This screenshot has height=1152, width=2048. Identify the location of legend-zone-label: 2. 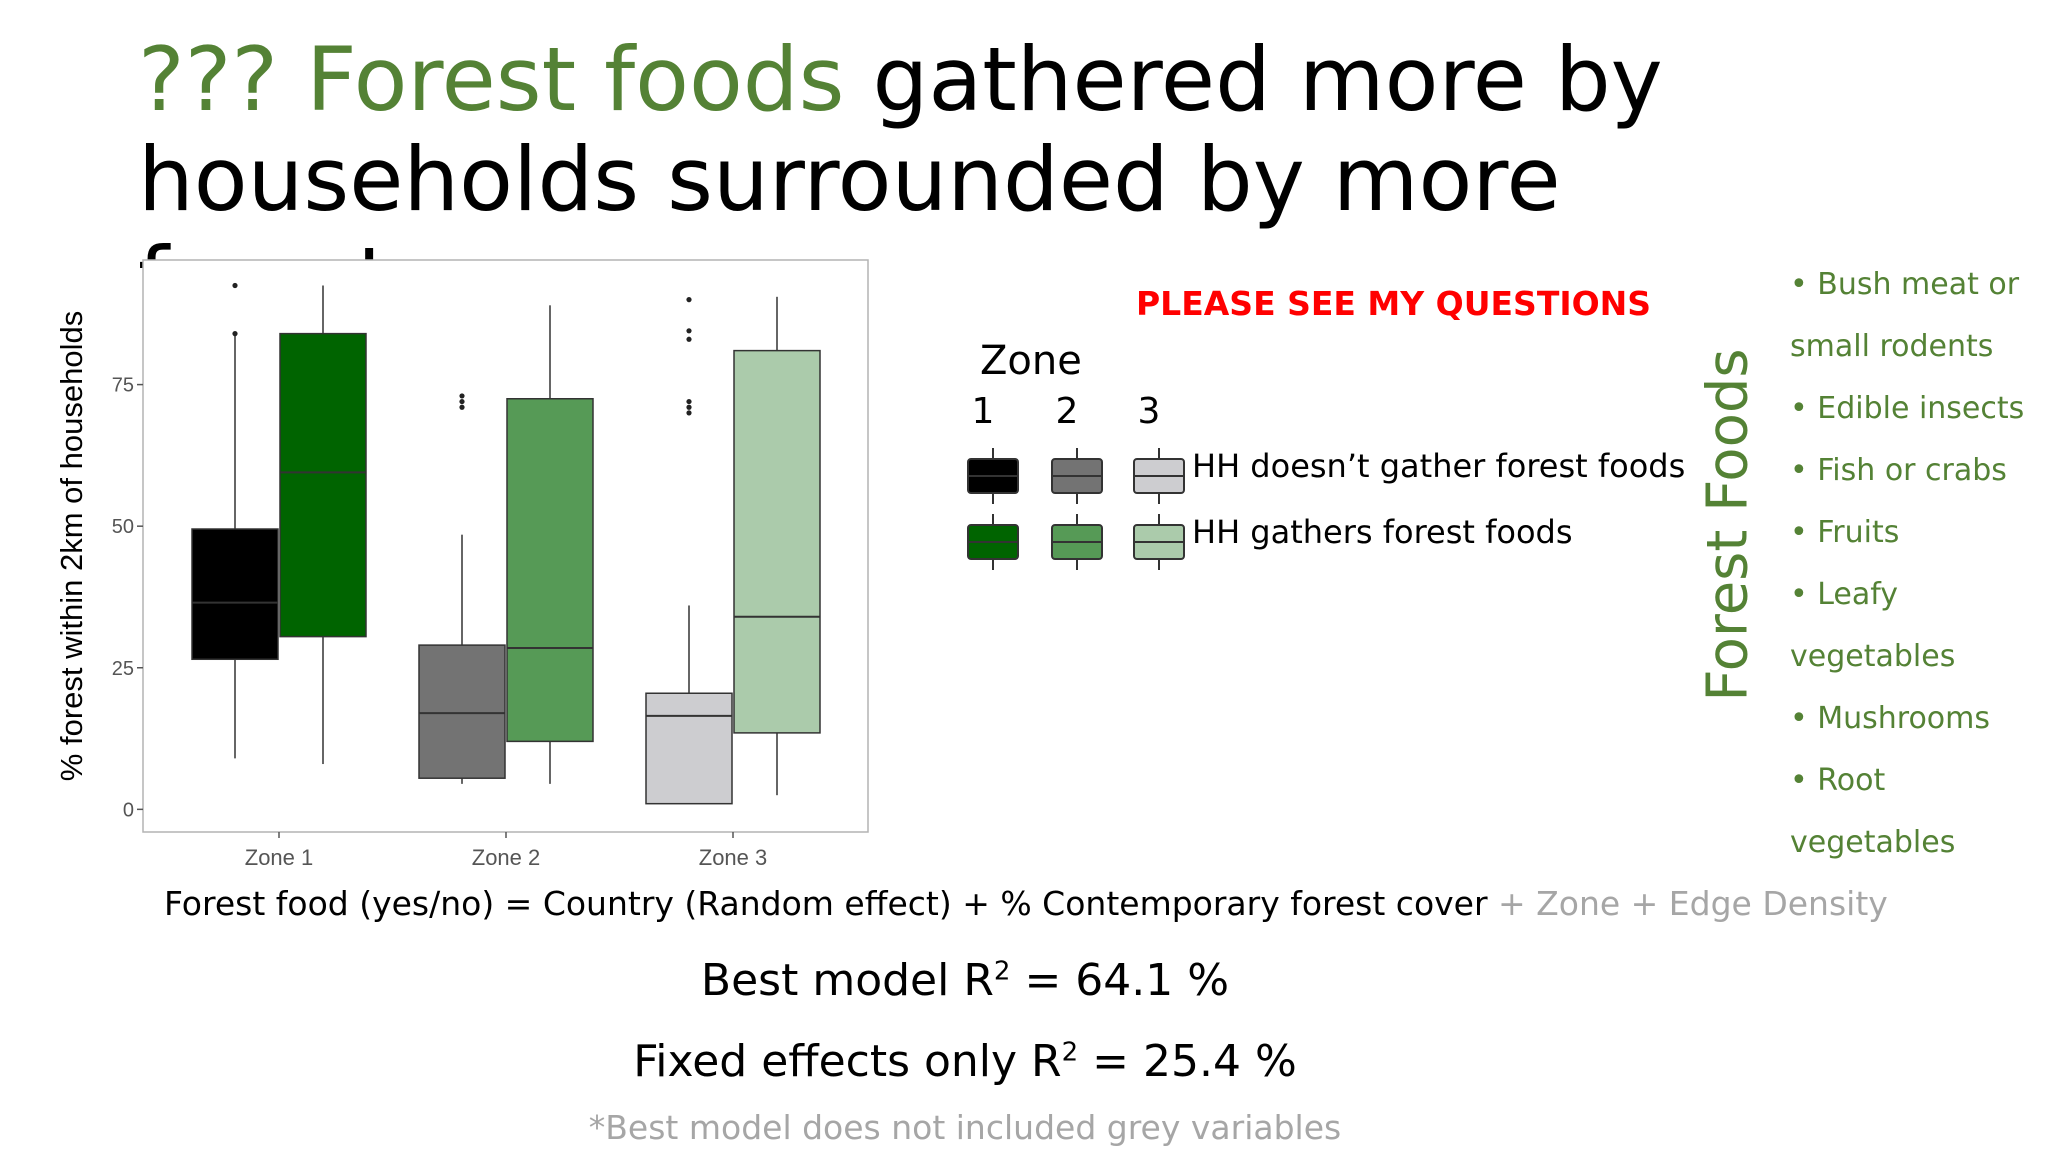
(1067, 411).